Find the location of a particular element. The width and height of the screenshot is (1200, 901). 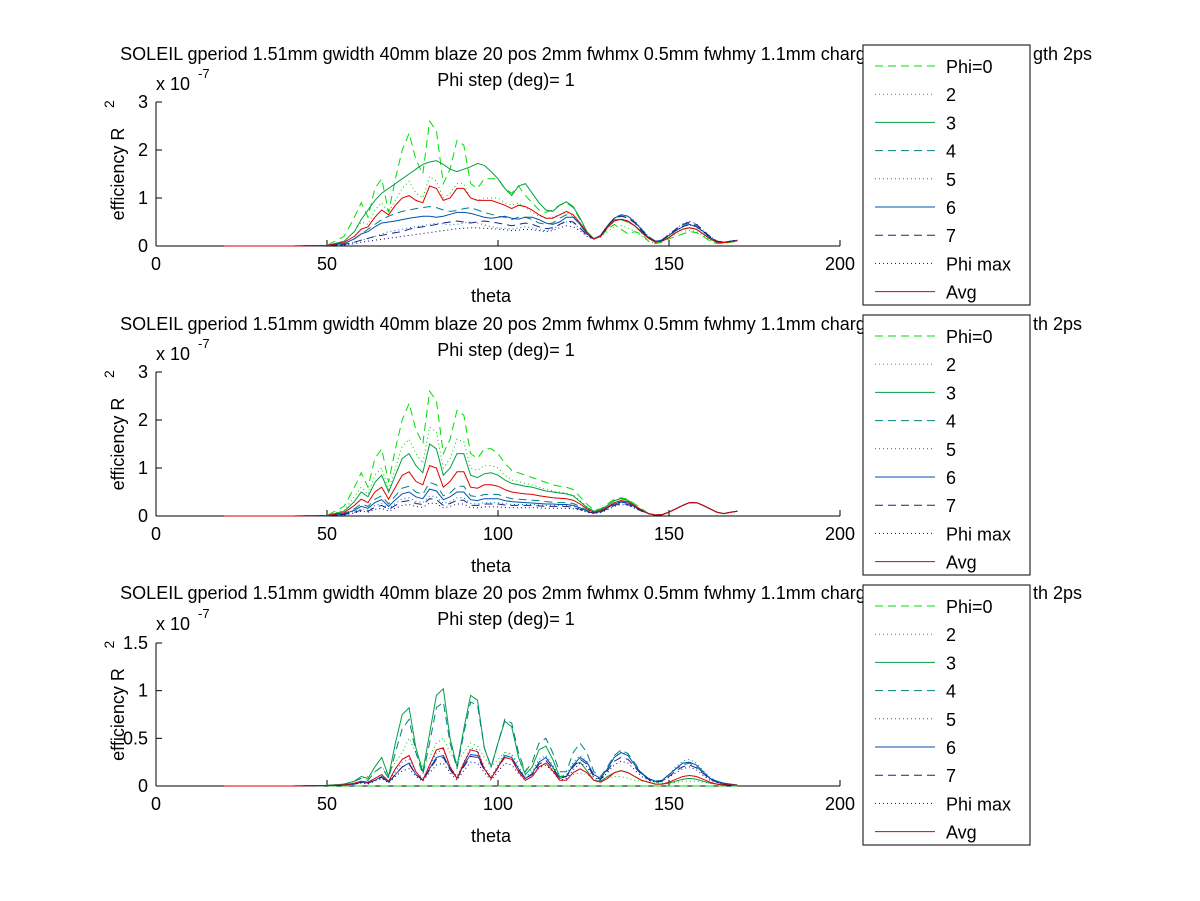

y-multiplier: x 10 is located at coordinates (173, 354).